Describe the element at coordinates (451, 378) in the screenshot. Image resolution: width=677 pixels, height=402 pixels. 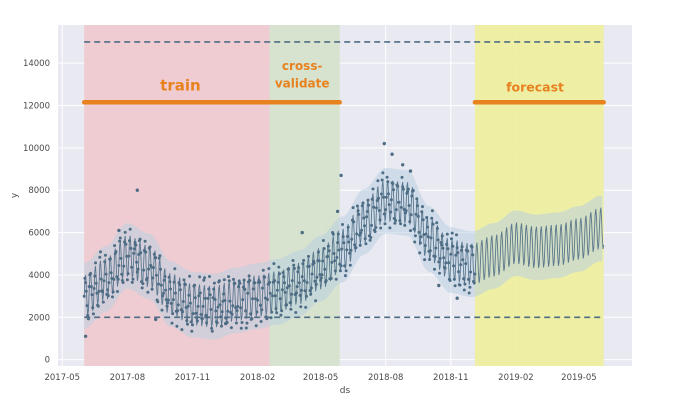
I see `x-tick-label: 2018-11` at that location.